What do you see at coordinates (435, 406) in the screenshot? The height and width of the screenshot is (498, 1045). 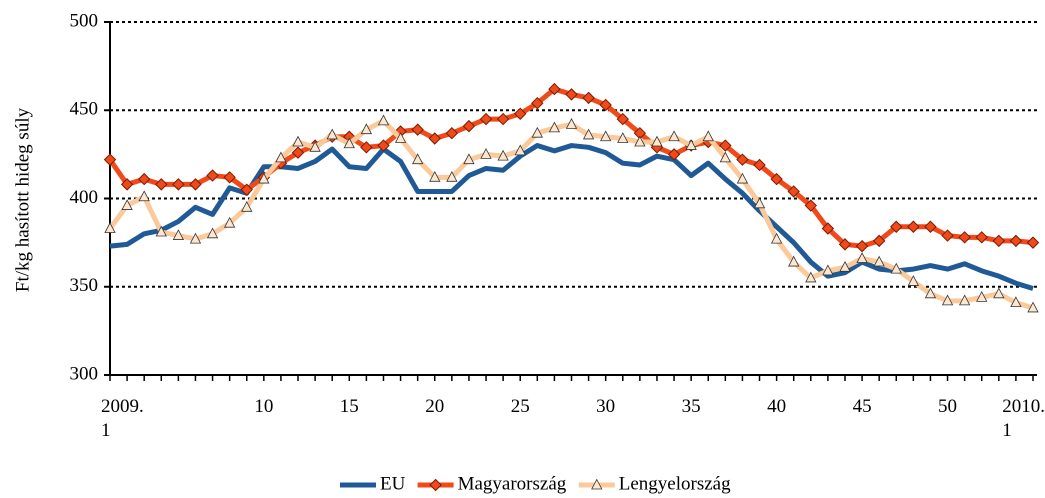 I see `x-tick-label: 20` at bounding box center [435, 406].